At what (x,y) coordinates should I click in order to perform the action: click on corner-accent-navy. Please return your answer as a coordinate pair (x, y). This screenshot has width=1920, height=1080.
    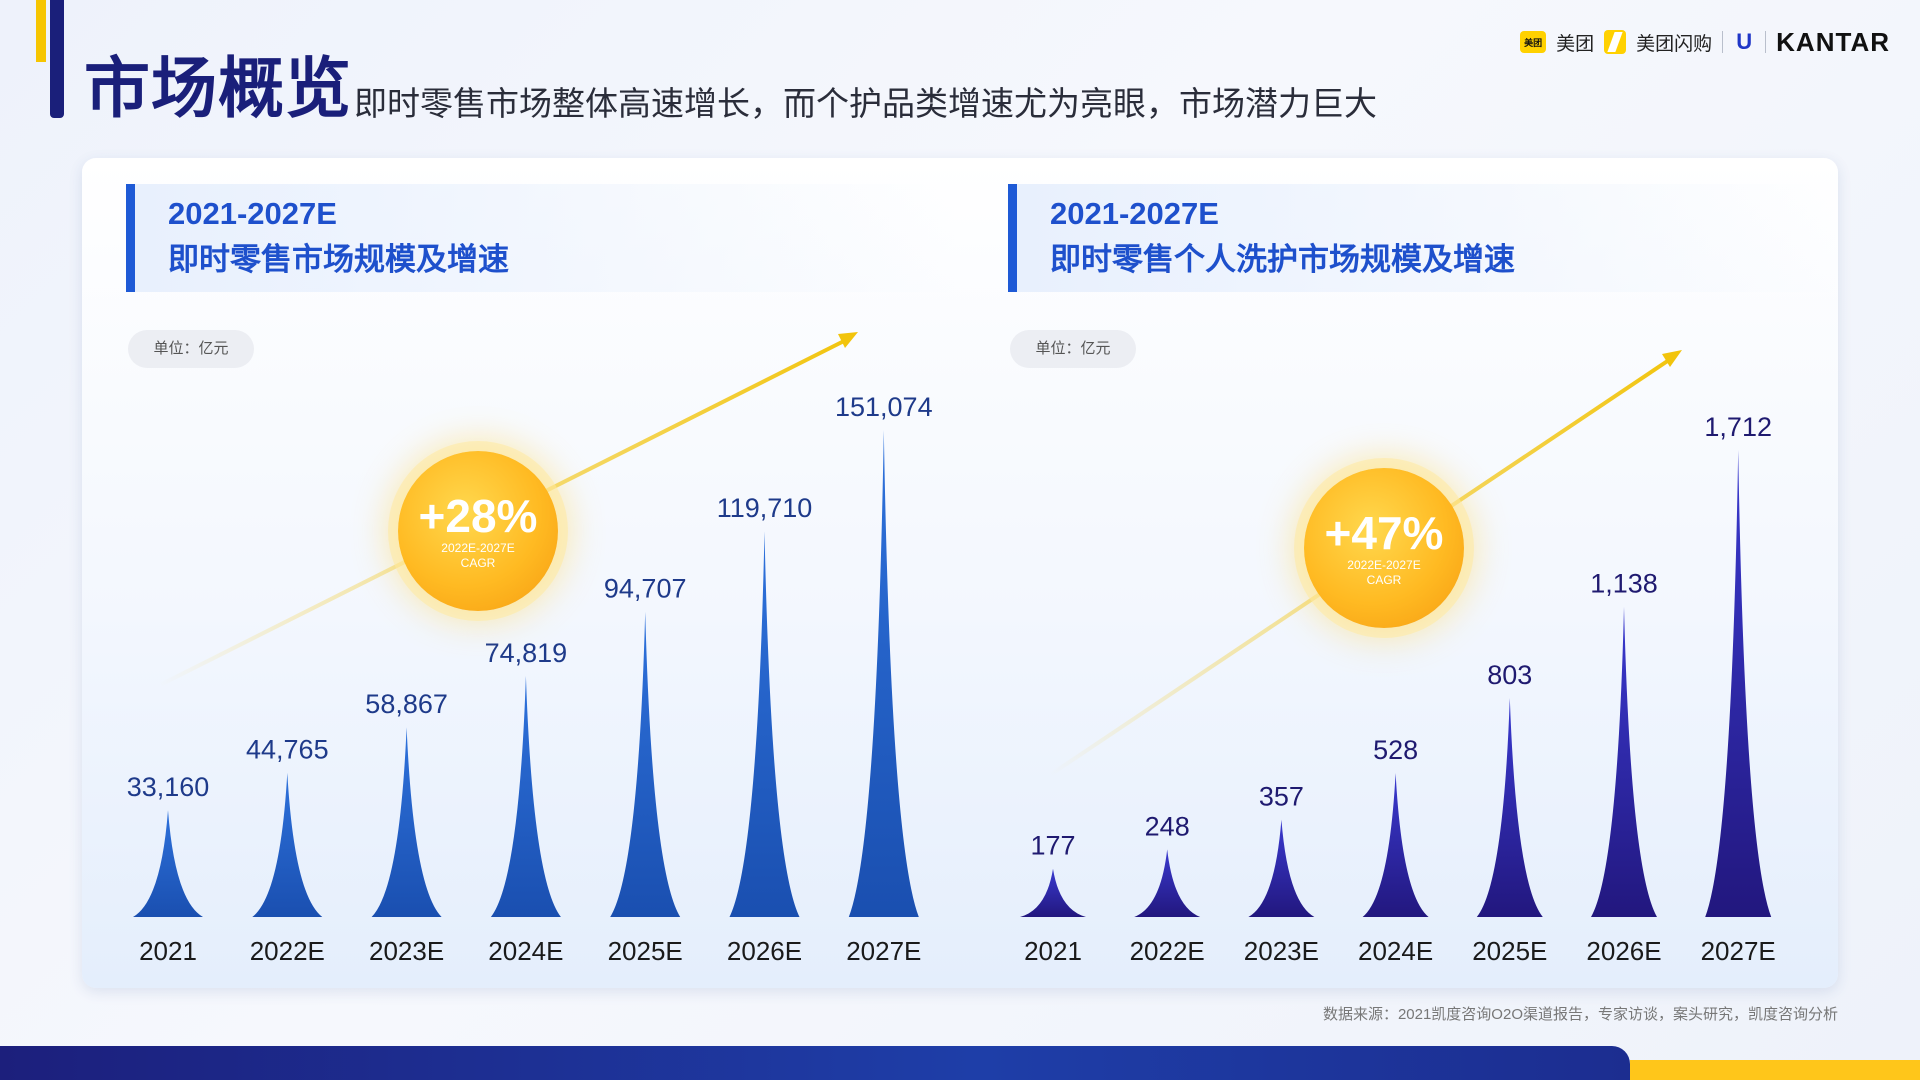
    Looking at the image, I should click on (57, 59).